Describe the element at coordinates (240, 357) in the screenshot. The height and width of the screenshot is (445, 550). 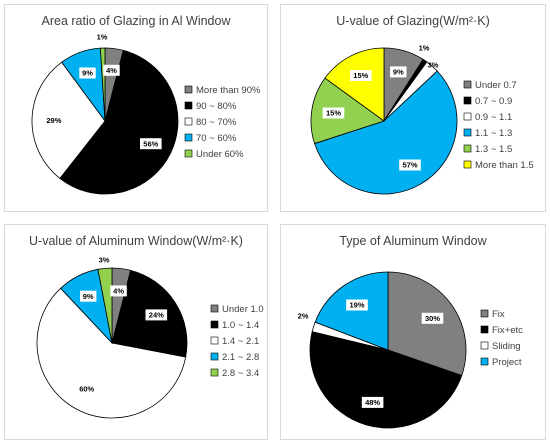
I see `legend-label: 2.1 ~ 2.8` at that location.